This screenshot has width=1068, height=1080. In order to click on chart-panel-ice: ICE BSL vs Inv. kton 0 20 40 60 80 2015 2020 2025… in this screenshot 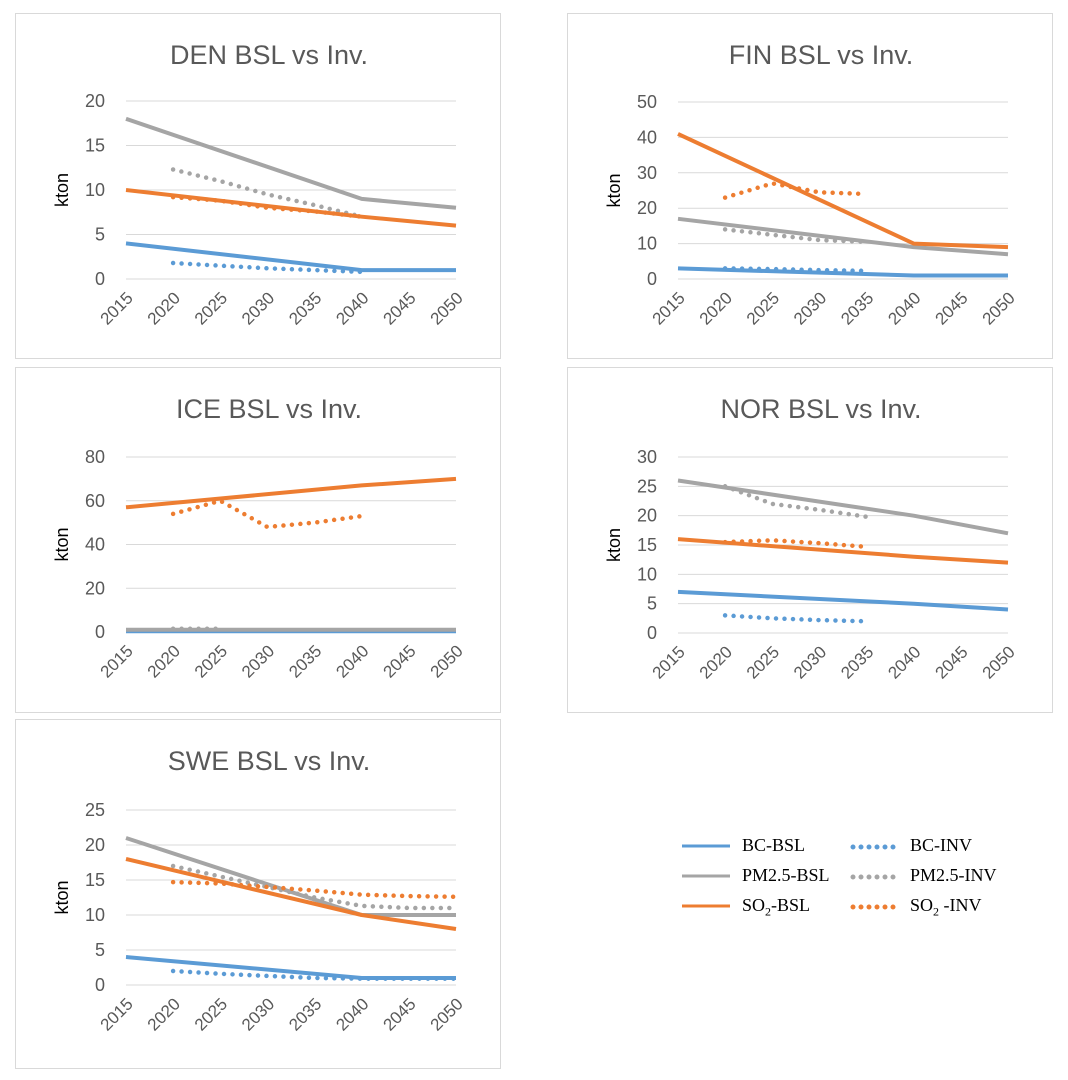, I will do `click(258, 540)`.